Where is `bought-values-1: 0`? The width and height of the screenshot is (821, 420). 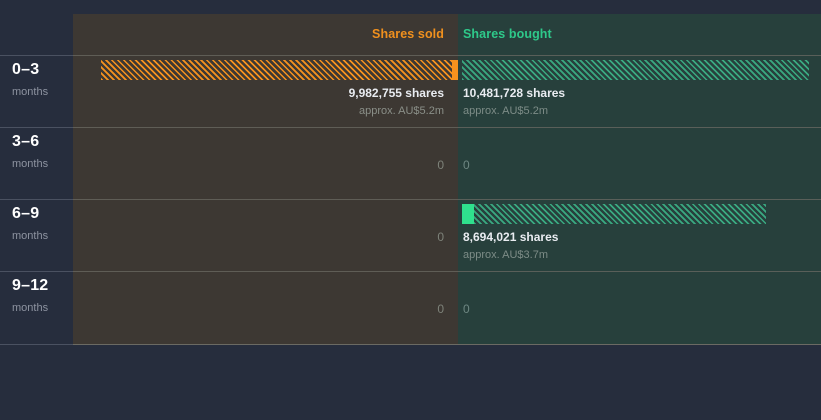 bought-values-1: 0 is located at coordinates (466, 165).